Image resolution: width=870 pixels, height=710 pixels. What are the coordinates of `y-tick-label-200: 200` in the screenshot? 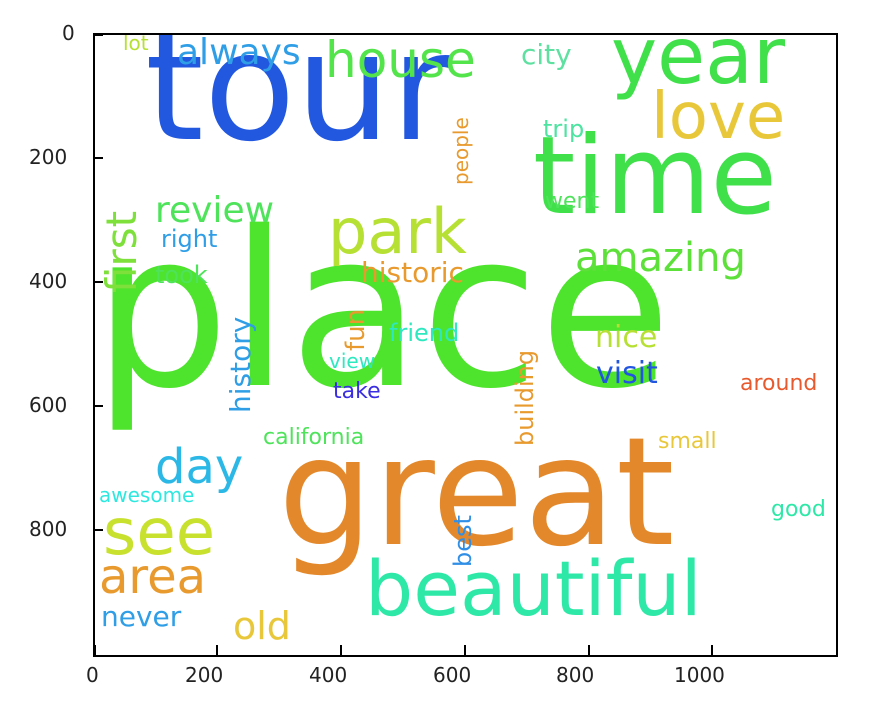 It's located at (48, 157).